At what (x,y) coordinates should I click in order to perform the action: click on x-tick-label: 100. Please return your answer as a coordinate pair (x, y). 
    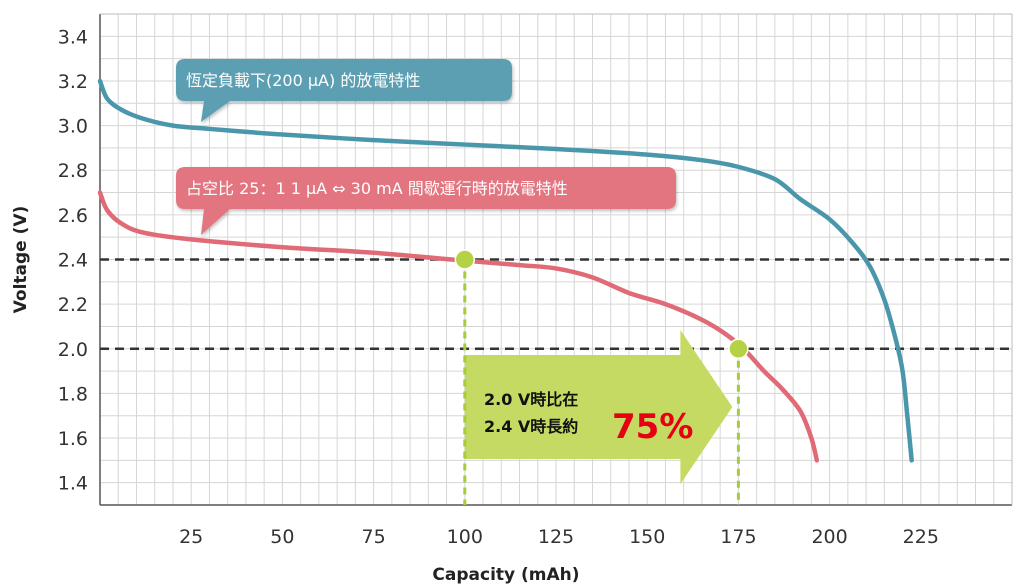
    Looking at the image, I should click on (465, 537).